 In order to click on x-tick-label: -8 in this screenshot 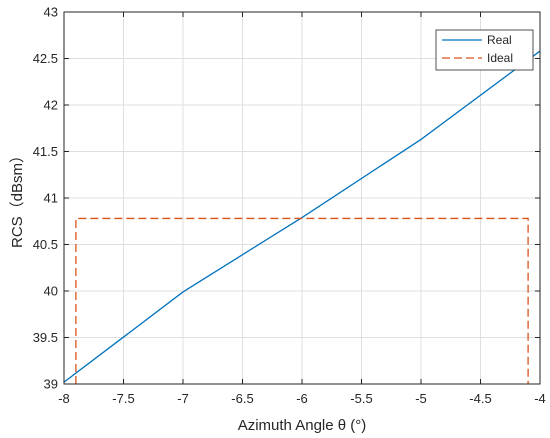, I will do `click(64, 398)`.